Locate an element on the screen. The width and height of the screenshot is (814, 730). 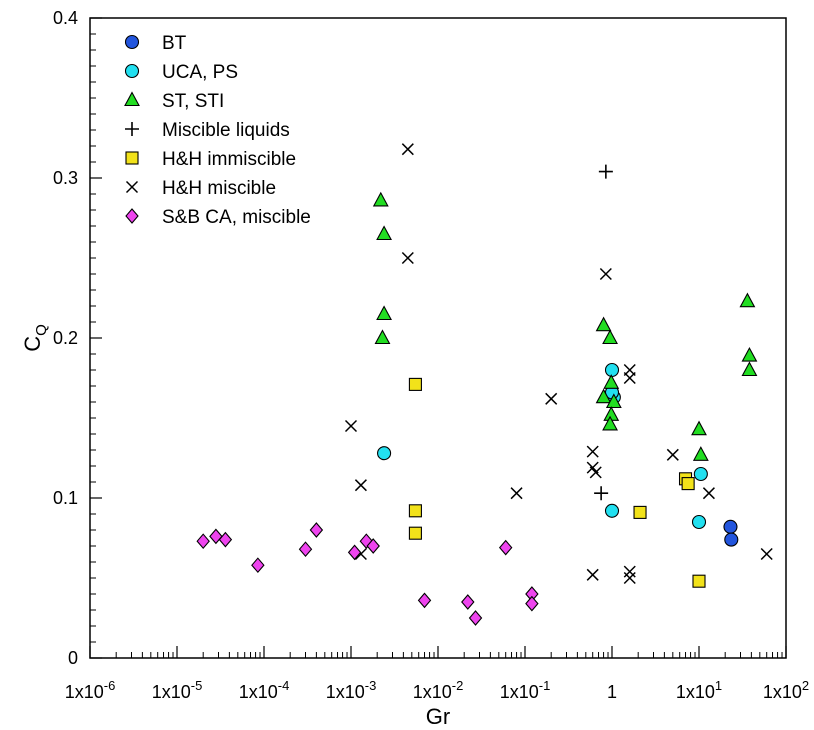
y-tick-label: 0.1 is located at coordinates (65, 498).